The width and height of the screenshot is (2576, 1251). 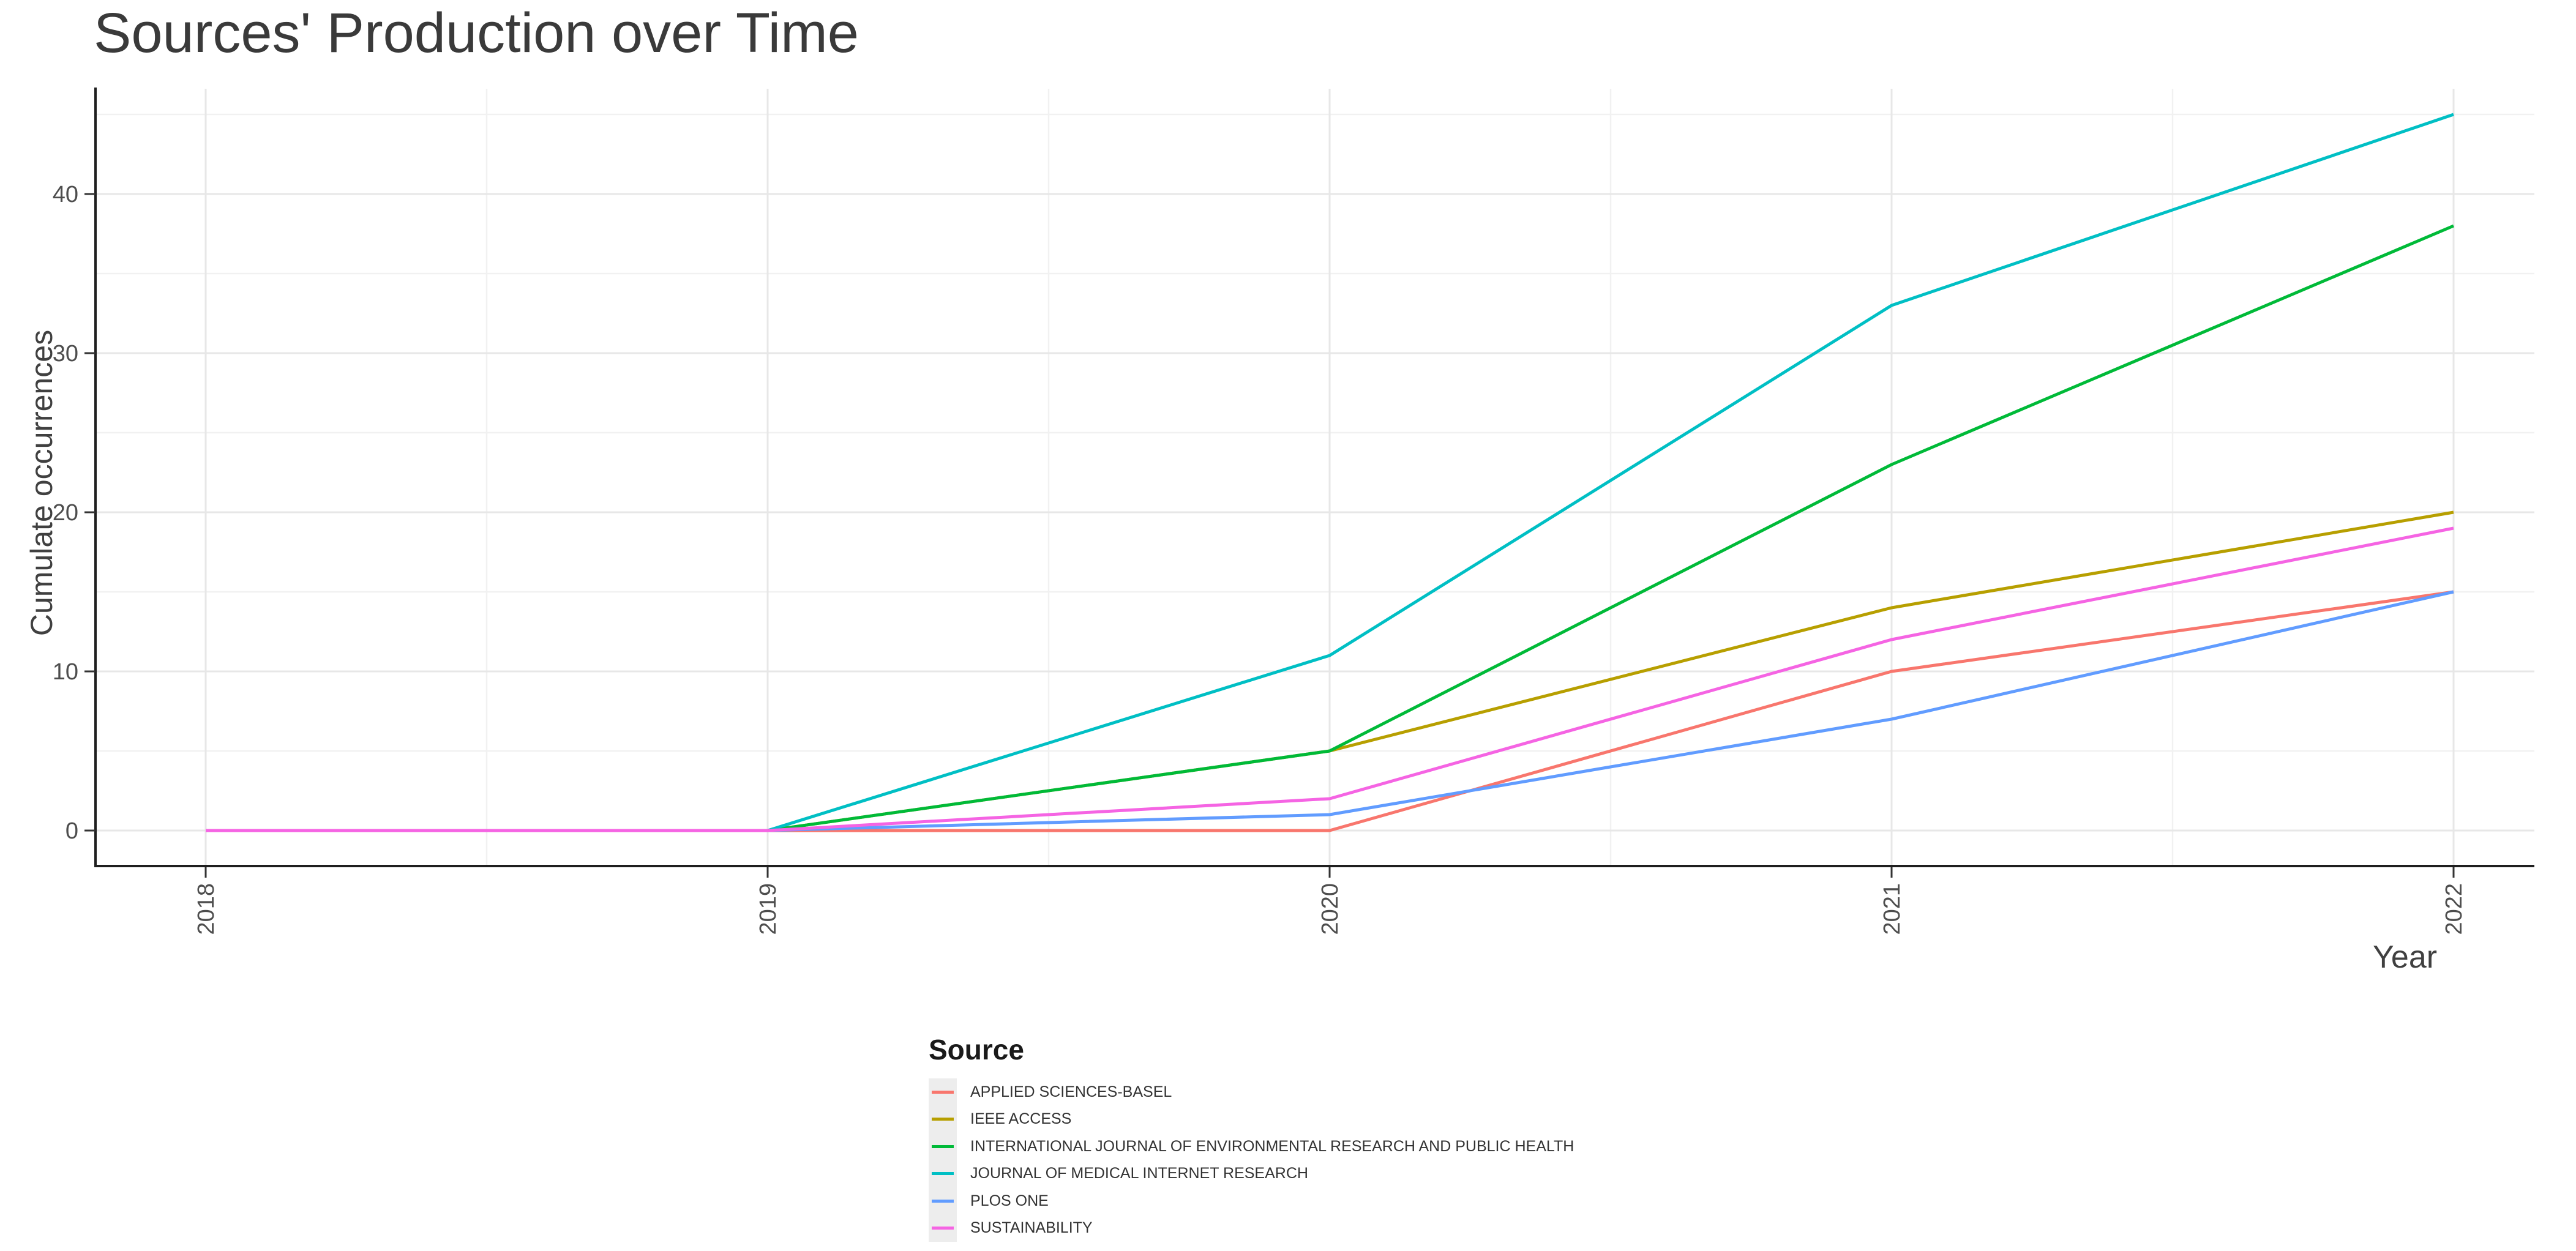 I want to click on y-tick-label: 40, so click(x=65, y=194).